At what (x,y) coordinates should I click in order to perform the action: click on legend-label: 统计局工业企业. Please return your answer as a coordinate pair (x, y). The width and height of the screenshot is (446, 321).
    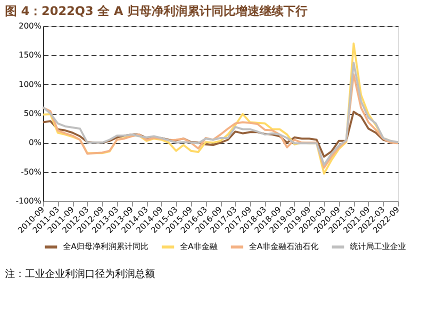
    Looking at the image, I should click on (378, 246).